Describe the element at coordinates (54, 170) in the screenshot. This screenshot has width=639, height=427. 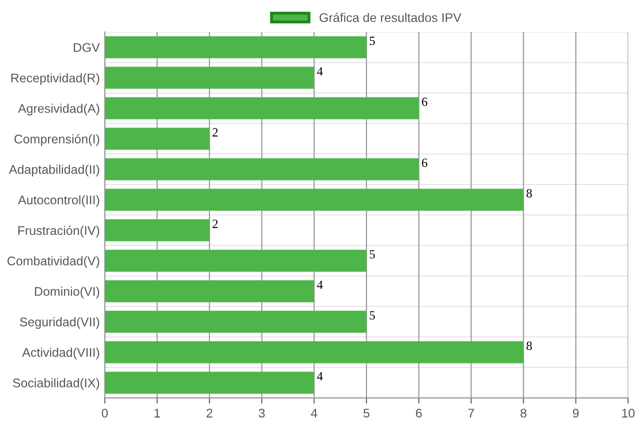
I see `y-tick-label: Adaptabilidad(II)` at that location.